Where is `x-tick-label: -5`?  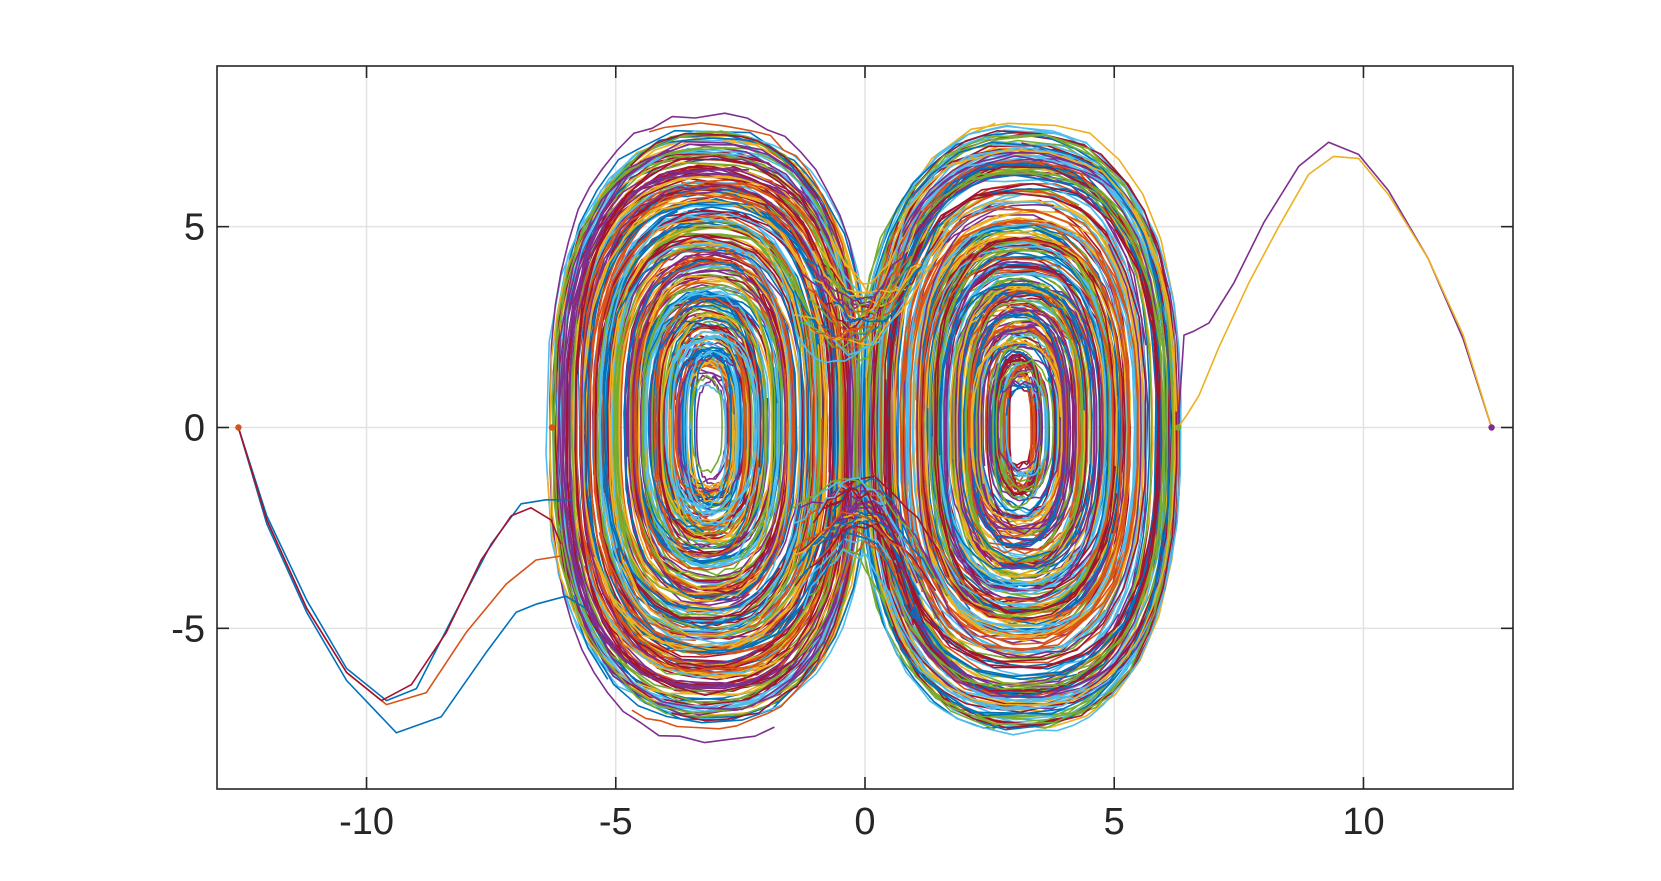 x-tick-label: -5 is located at coordinates (616, 822).